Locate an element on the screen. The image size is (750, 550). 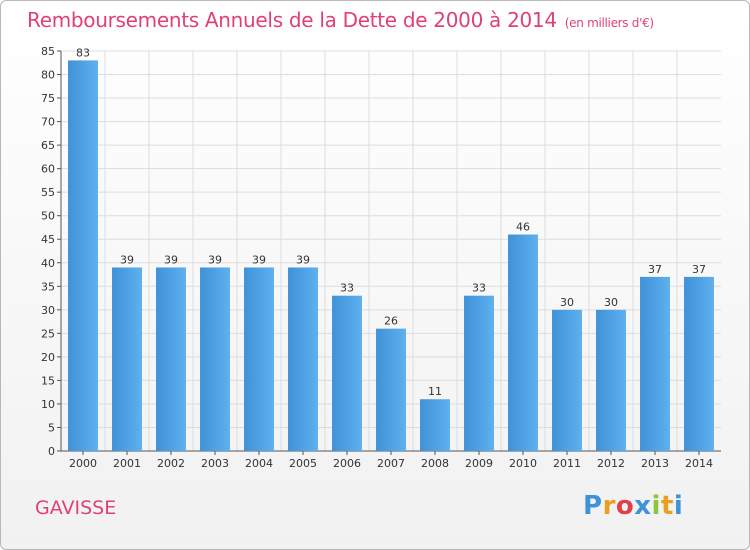
y-tick-label-25: 25 is located at coordinates (48, 333).